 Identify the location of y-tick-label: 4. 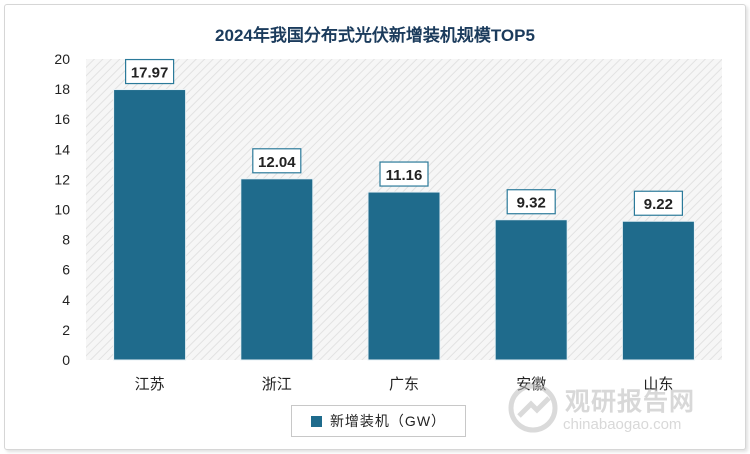
(66, 300).